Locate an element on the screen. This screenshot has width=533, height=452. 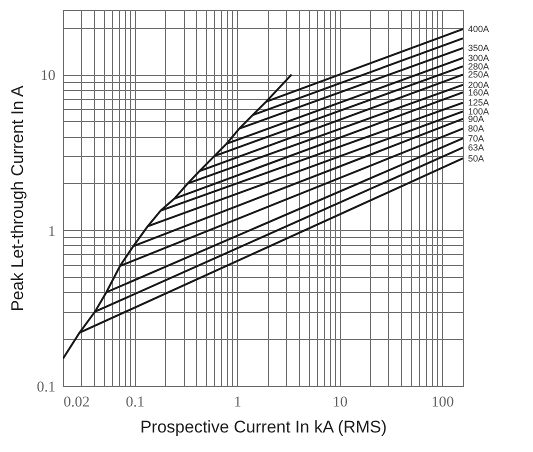
series-label: 125A is located at coordinates (479, 103).